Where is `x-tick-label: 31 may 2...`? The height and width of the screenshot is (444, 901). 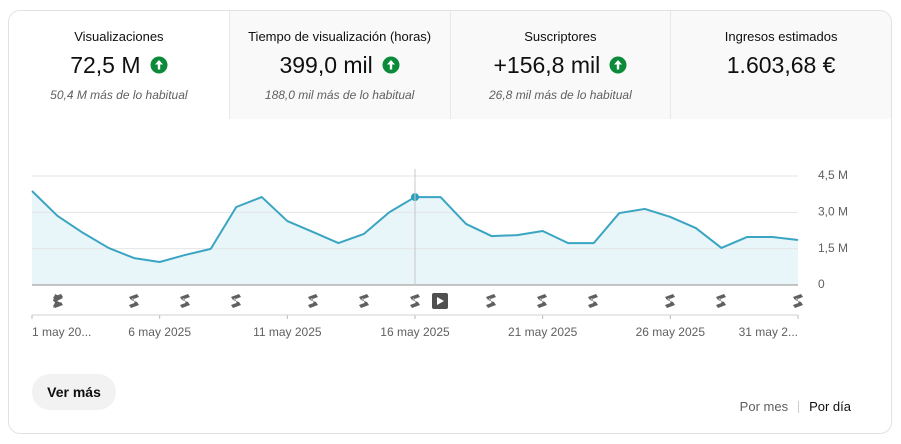
x-tick-label: 31 may 2... is located at coordinates (768, 332).